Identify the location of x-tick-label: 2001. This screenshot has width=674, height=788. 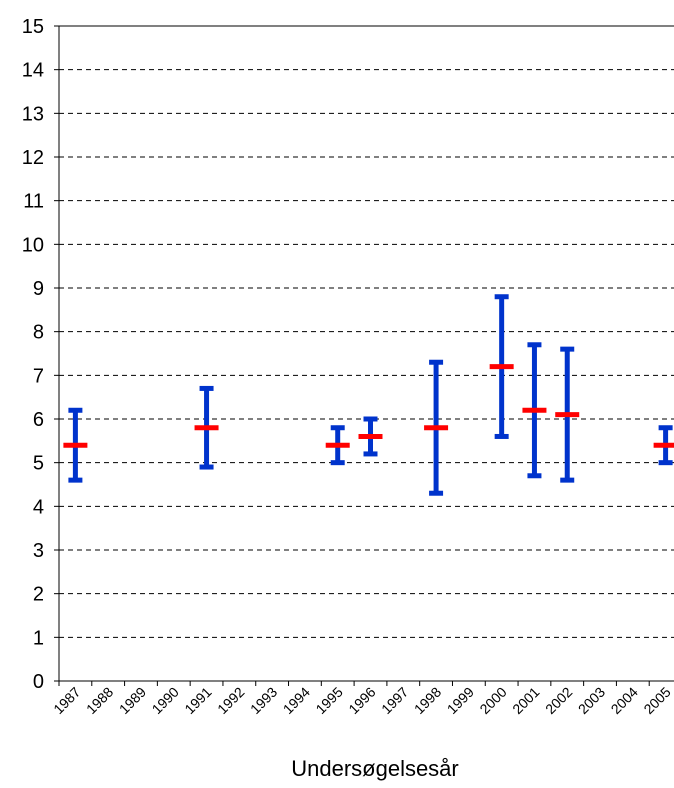
(525, 700).